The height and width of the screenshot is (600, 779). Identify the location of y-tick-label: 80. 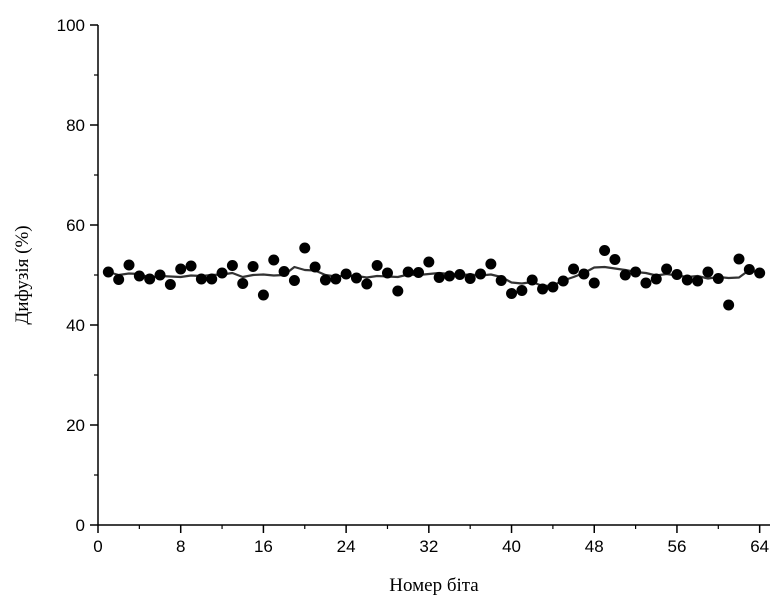
(75, 125).